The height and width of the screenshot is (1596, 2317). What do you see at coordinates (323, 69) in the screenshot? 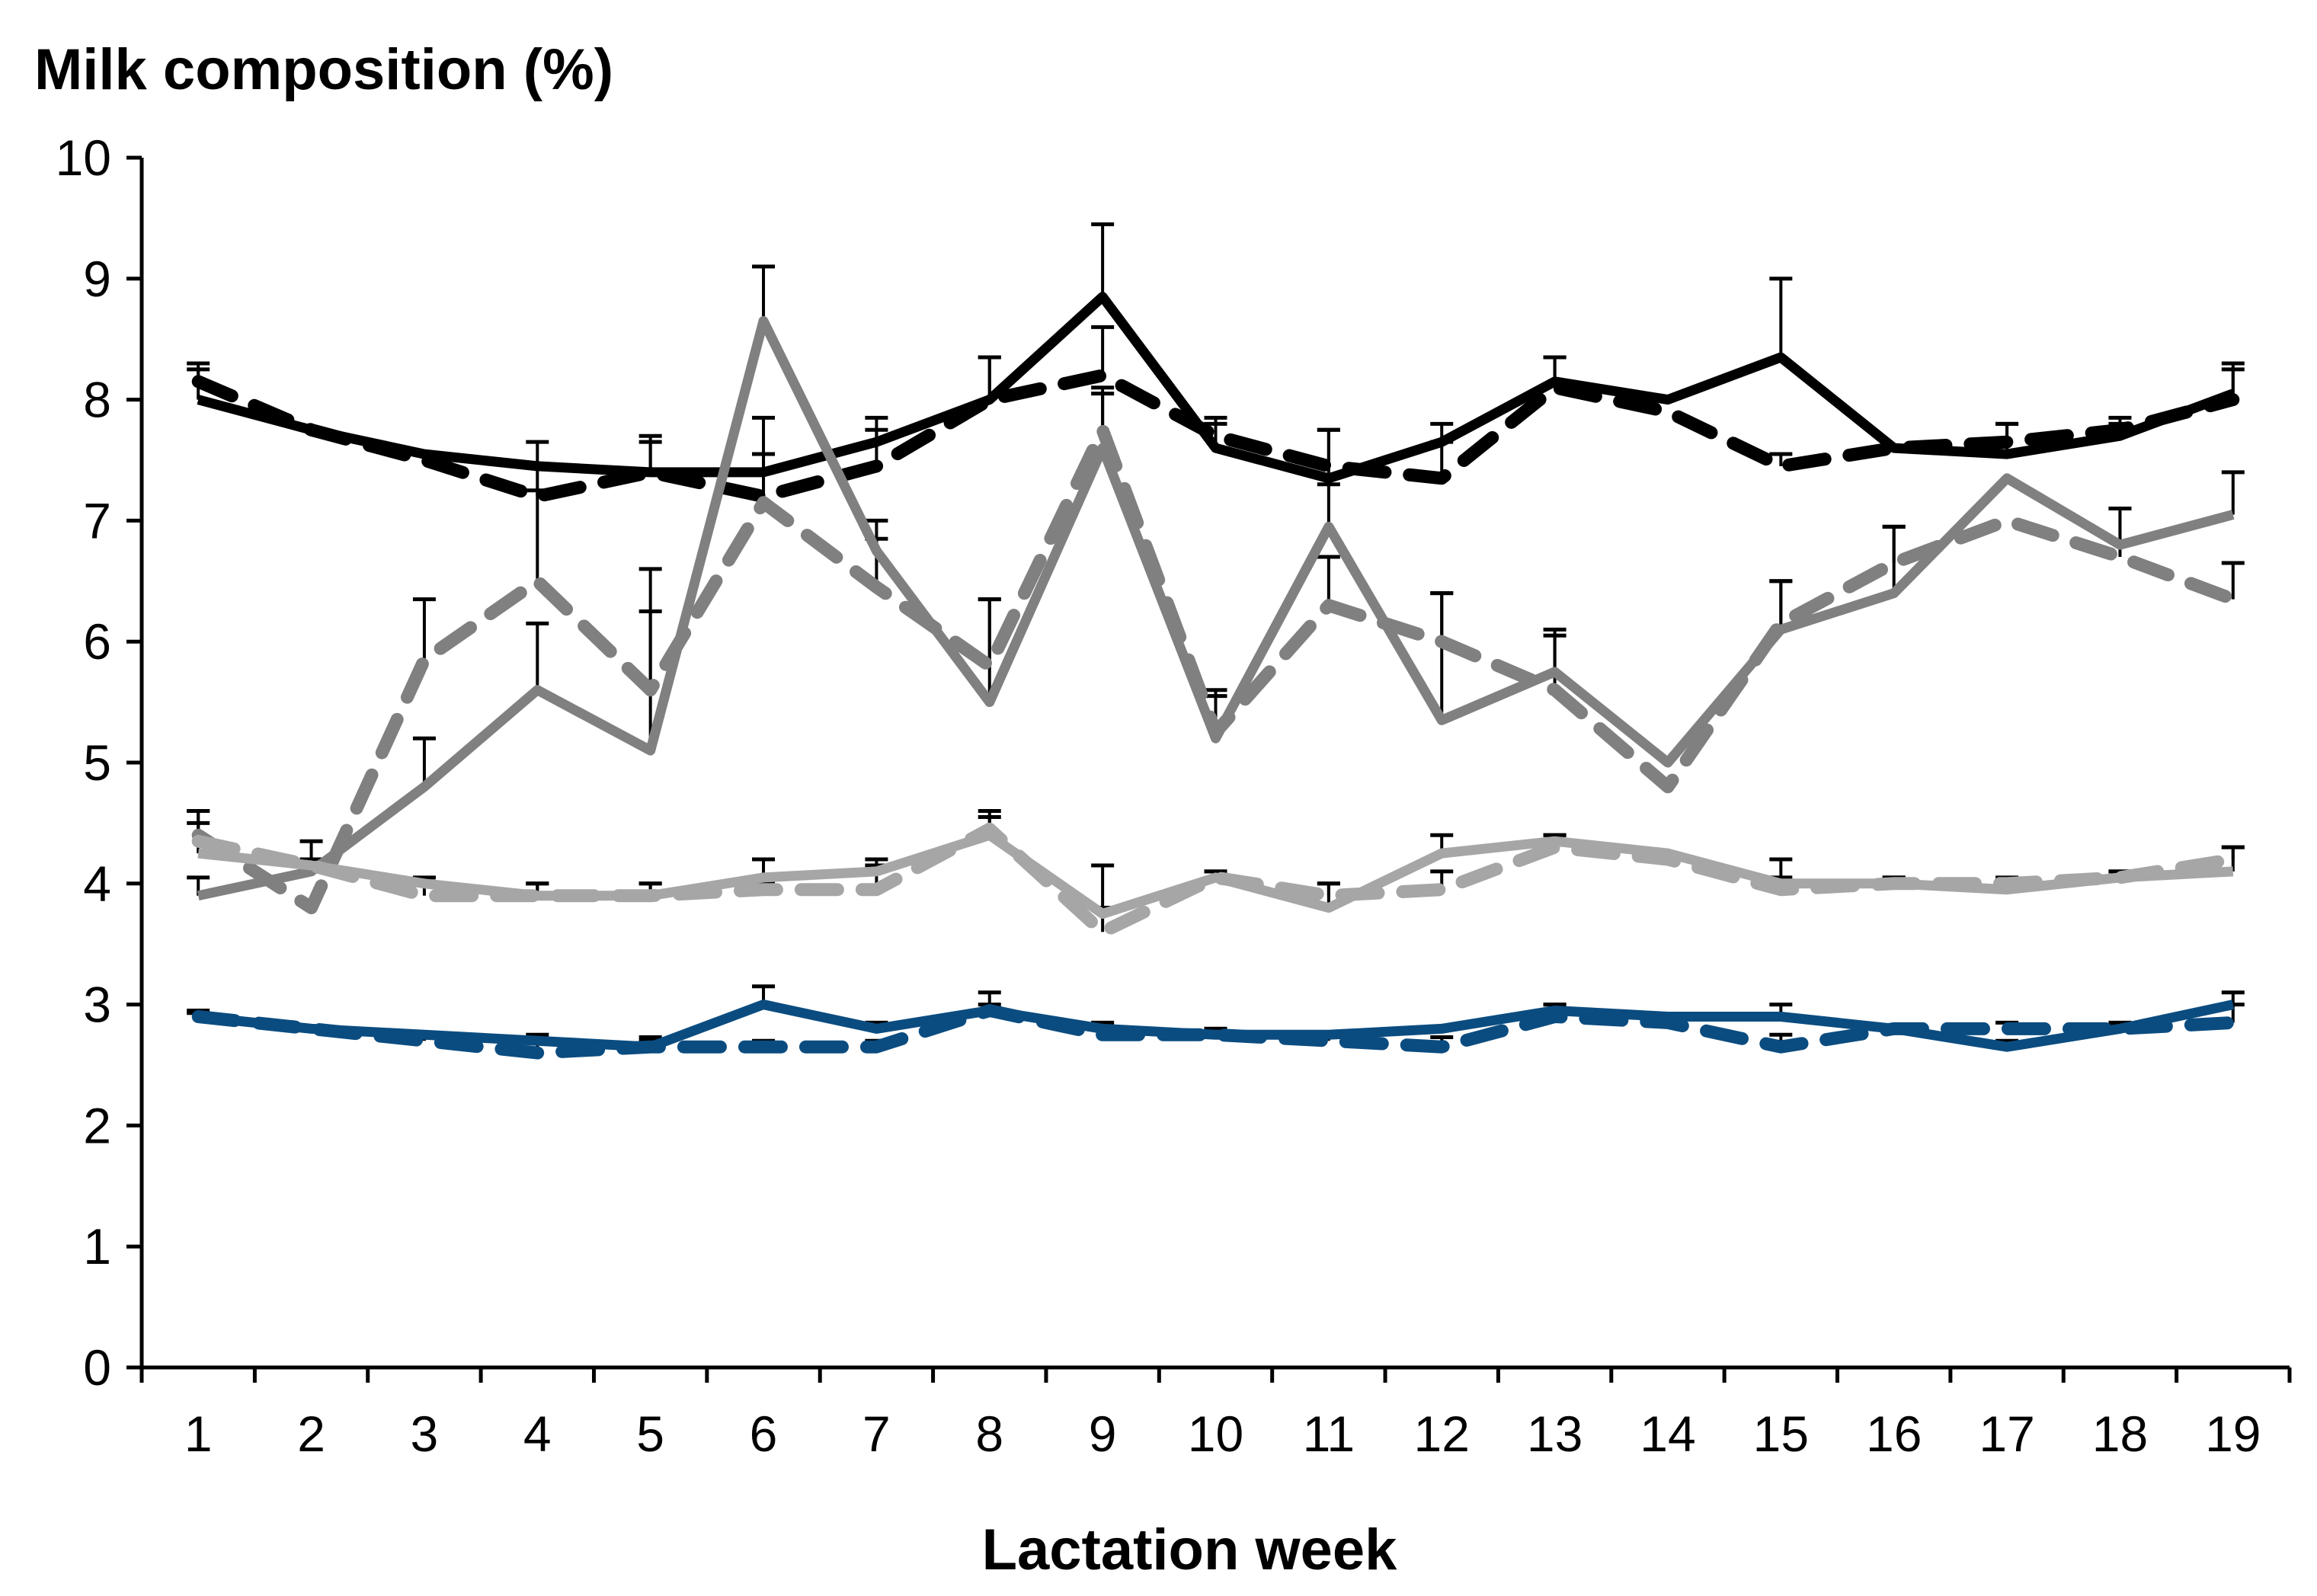
I see `y-axis-title: Milk composition (%)` at bounding box center [323, 69].